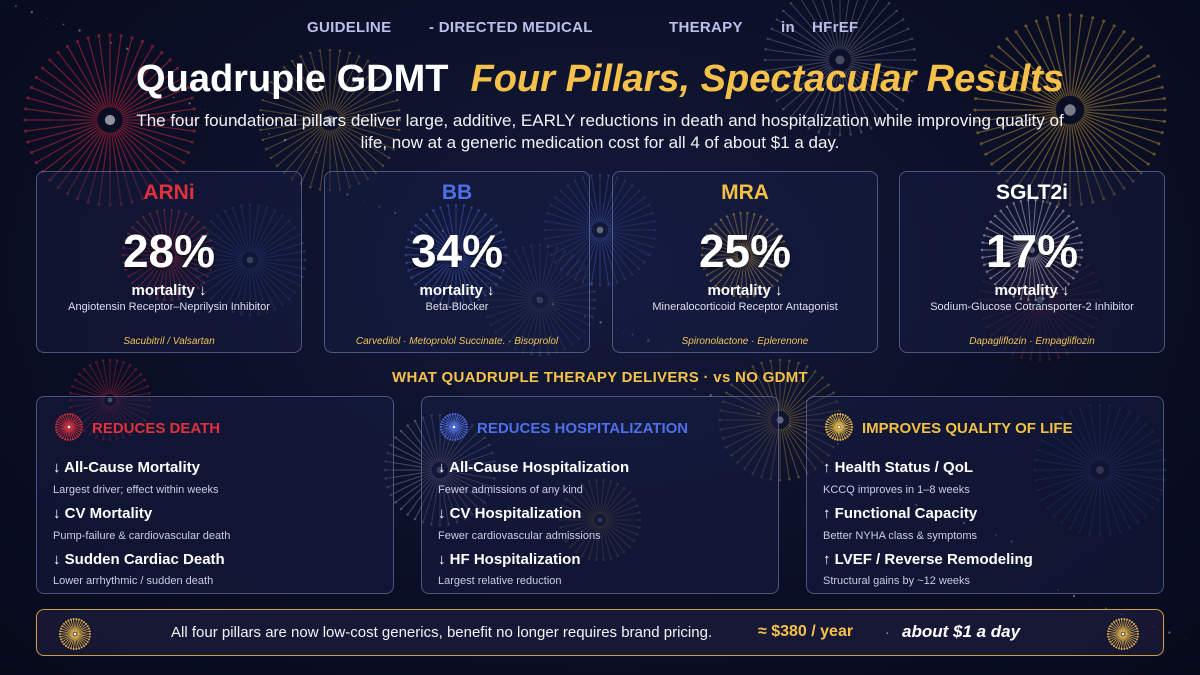 The width and height of the screenshot is (1200, 675). Describe the element at coordinates (133, 581) in the screenshot. I see `benefit-item-desc: Lower arrhythmic / sudden death` at that location.